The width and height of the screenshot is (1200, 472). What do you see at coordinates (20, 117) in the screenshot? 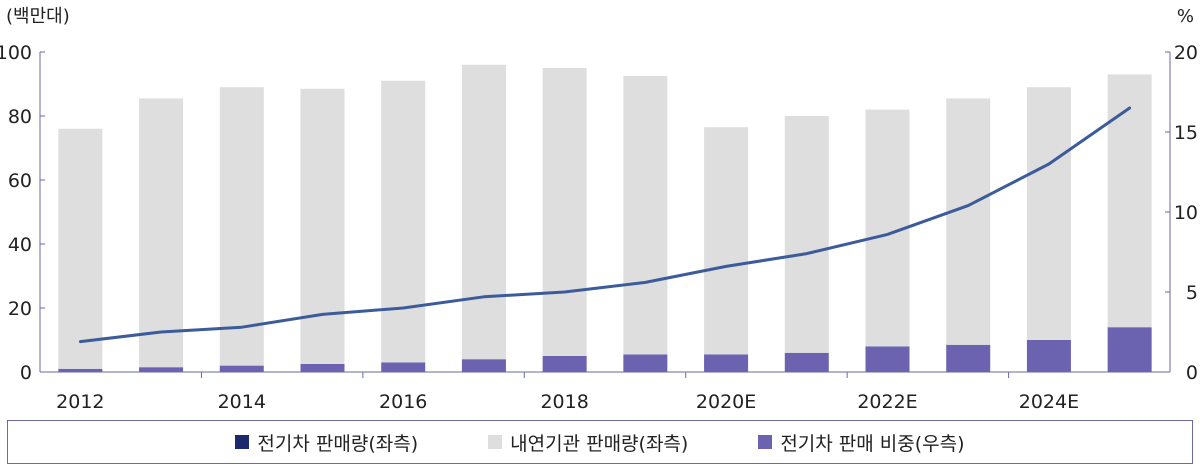
I see `left-tick-label: 80` at bounding box center [20, 117].